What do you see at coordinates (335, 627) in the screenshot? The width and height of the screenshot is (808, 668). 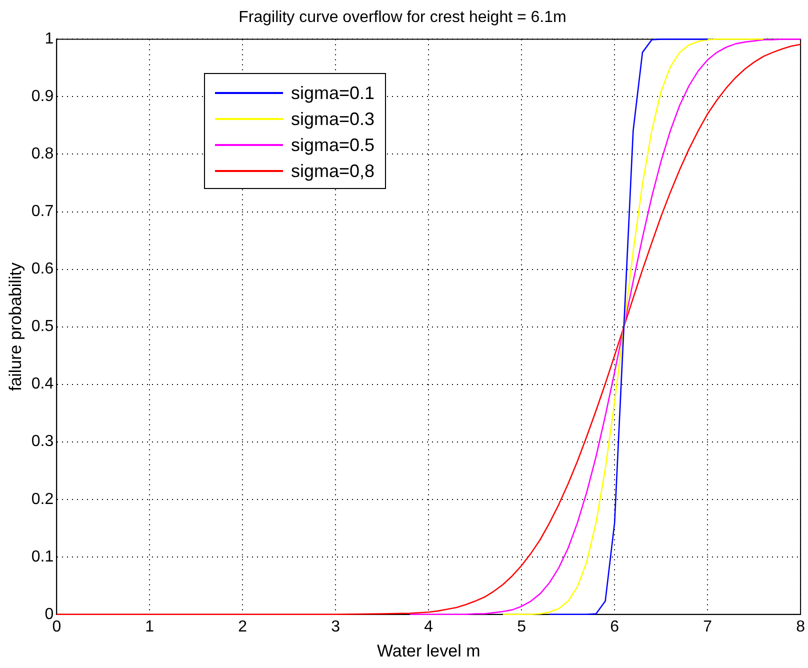 I see `x-tick-label: 3` at bounding box center [335, 627].